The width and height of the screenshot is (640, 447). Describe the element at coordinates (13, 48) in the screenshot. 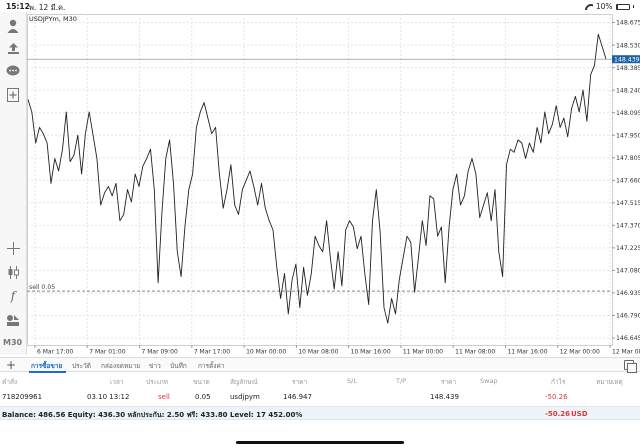

I see `share-icon` at that location.